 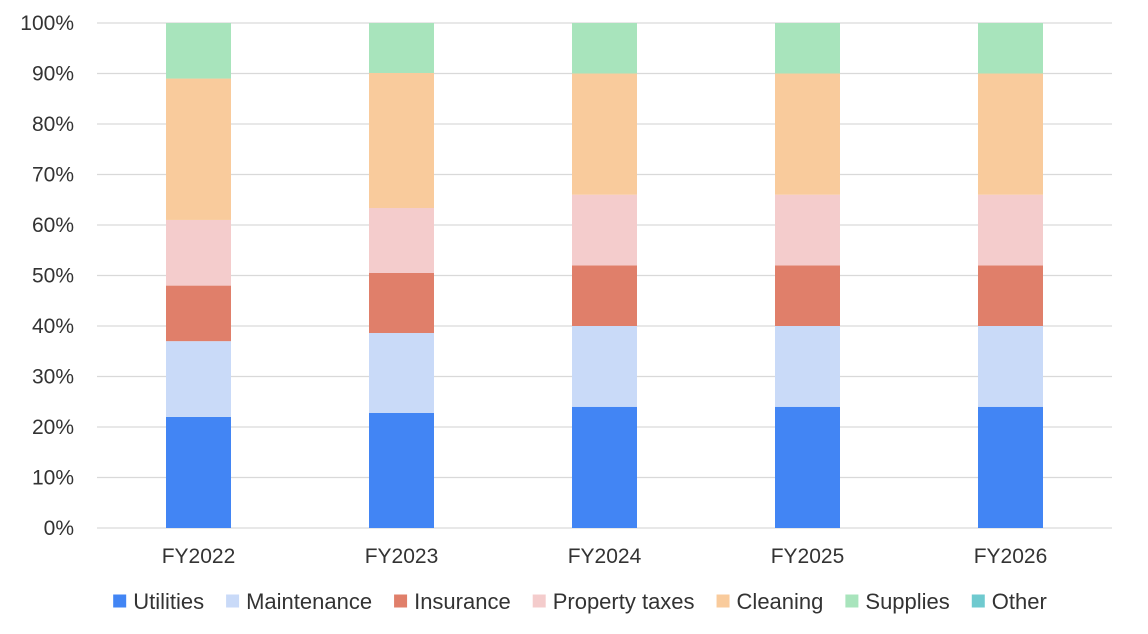 I want to click on legend-item-other: Other, so click(x=1009, y=601).